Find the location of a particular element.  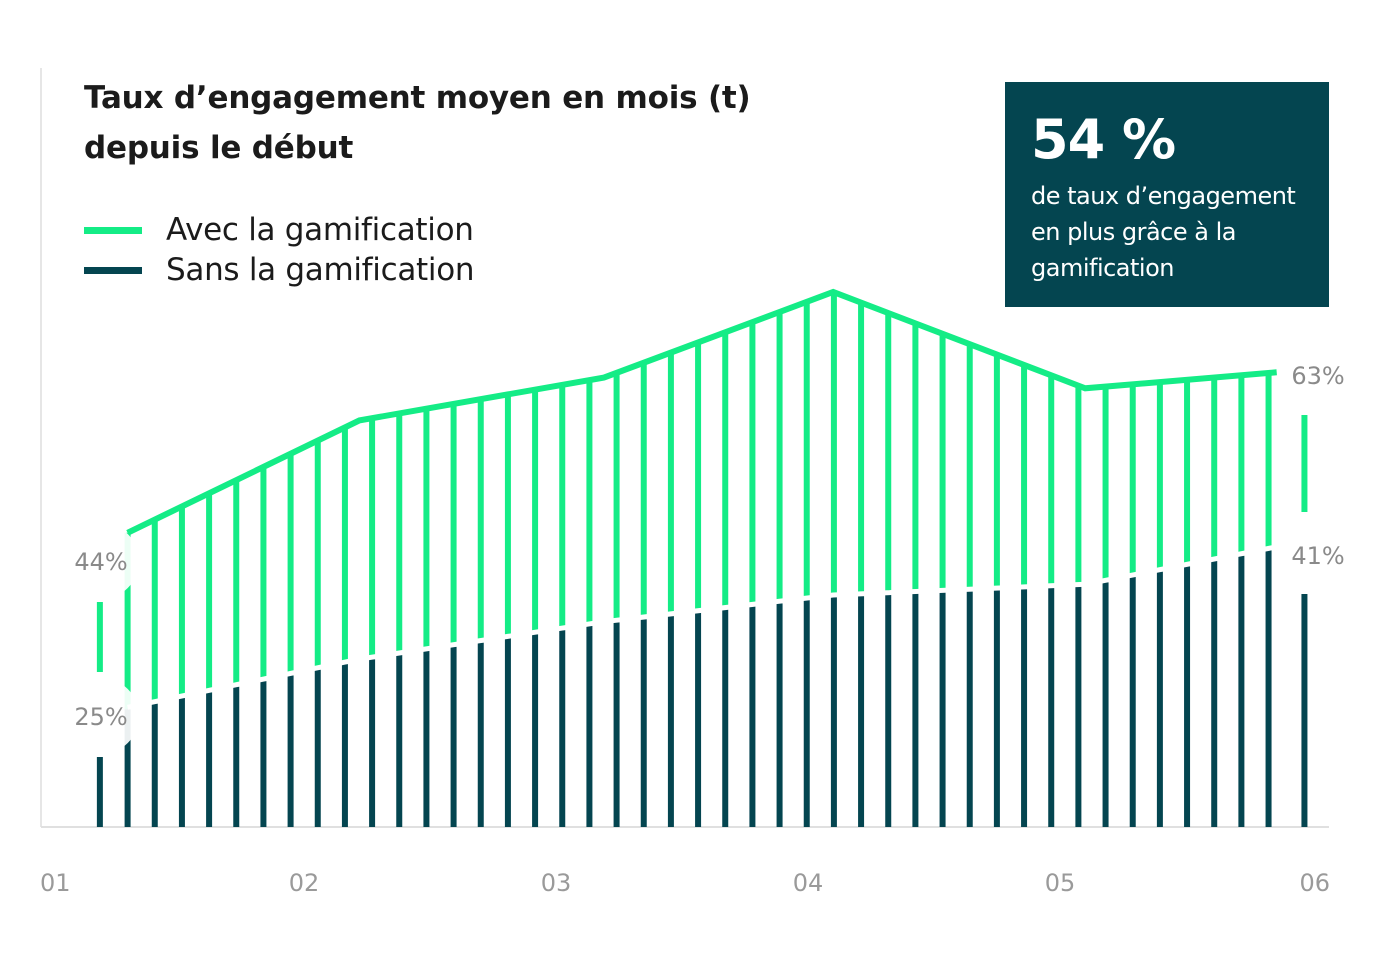

end-label-without-gamification-halo is located at coordinates (1318, 555).